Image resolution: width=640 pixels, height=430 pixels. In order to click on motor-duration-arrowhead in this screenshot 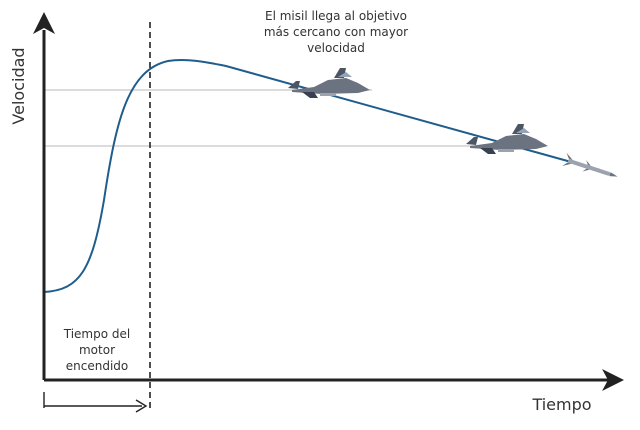, I will do `click(141, 406)`.